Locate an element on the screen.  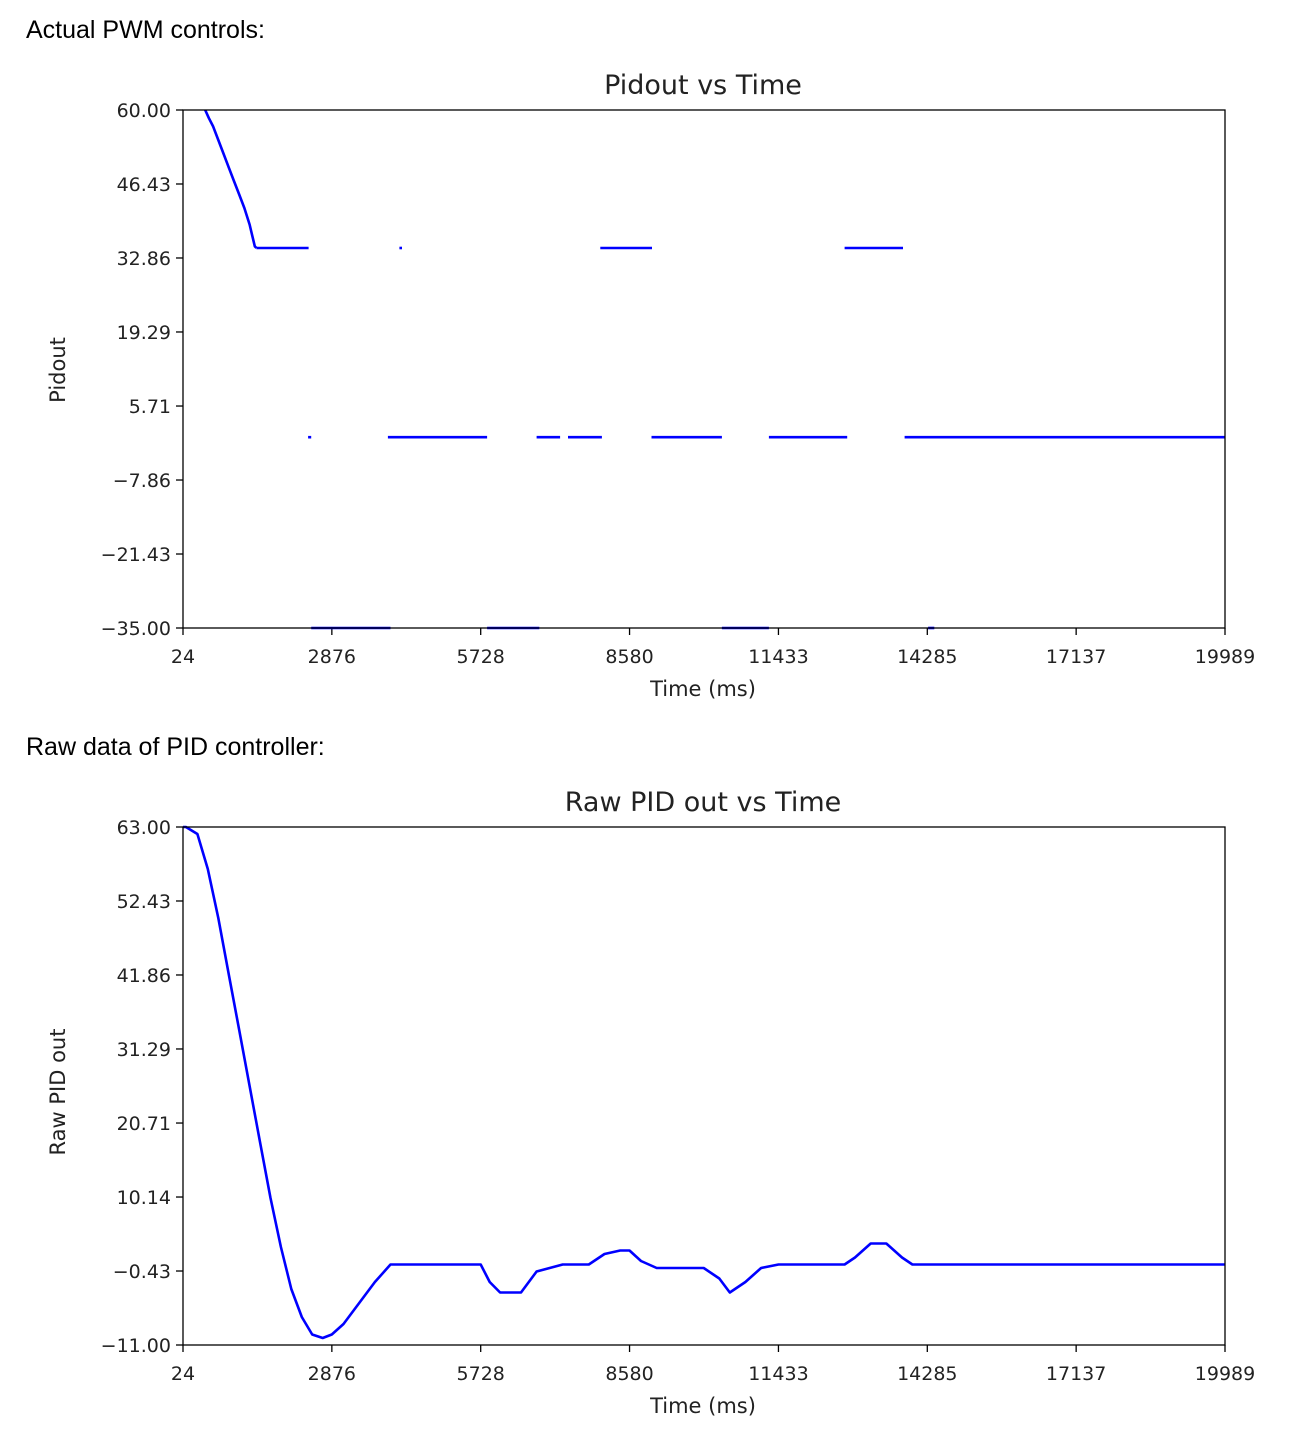
chart-1-y-tick-label: 32.86 is located at coordinates (144, 259).